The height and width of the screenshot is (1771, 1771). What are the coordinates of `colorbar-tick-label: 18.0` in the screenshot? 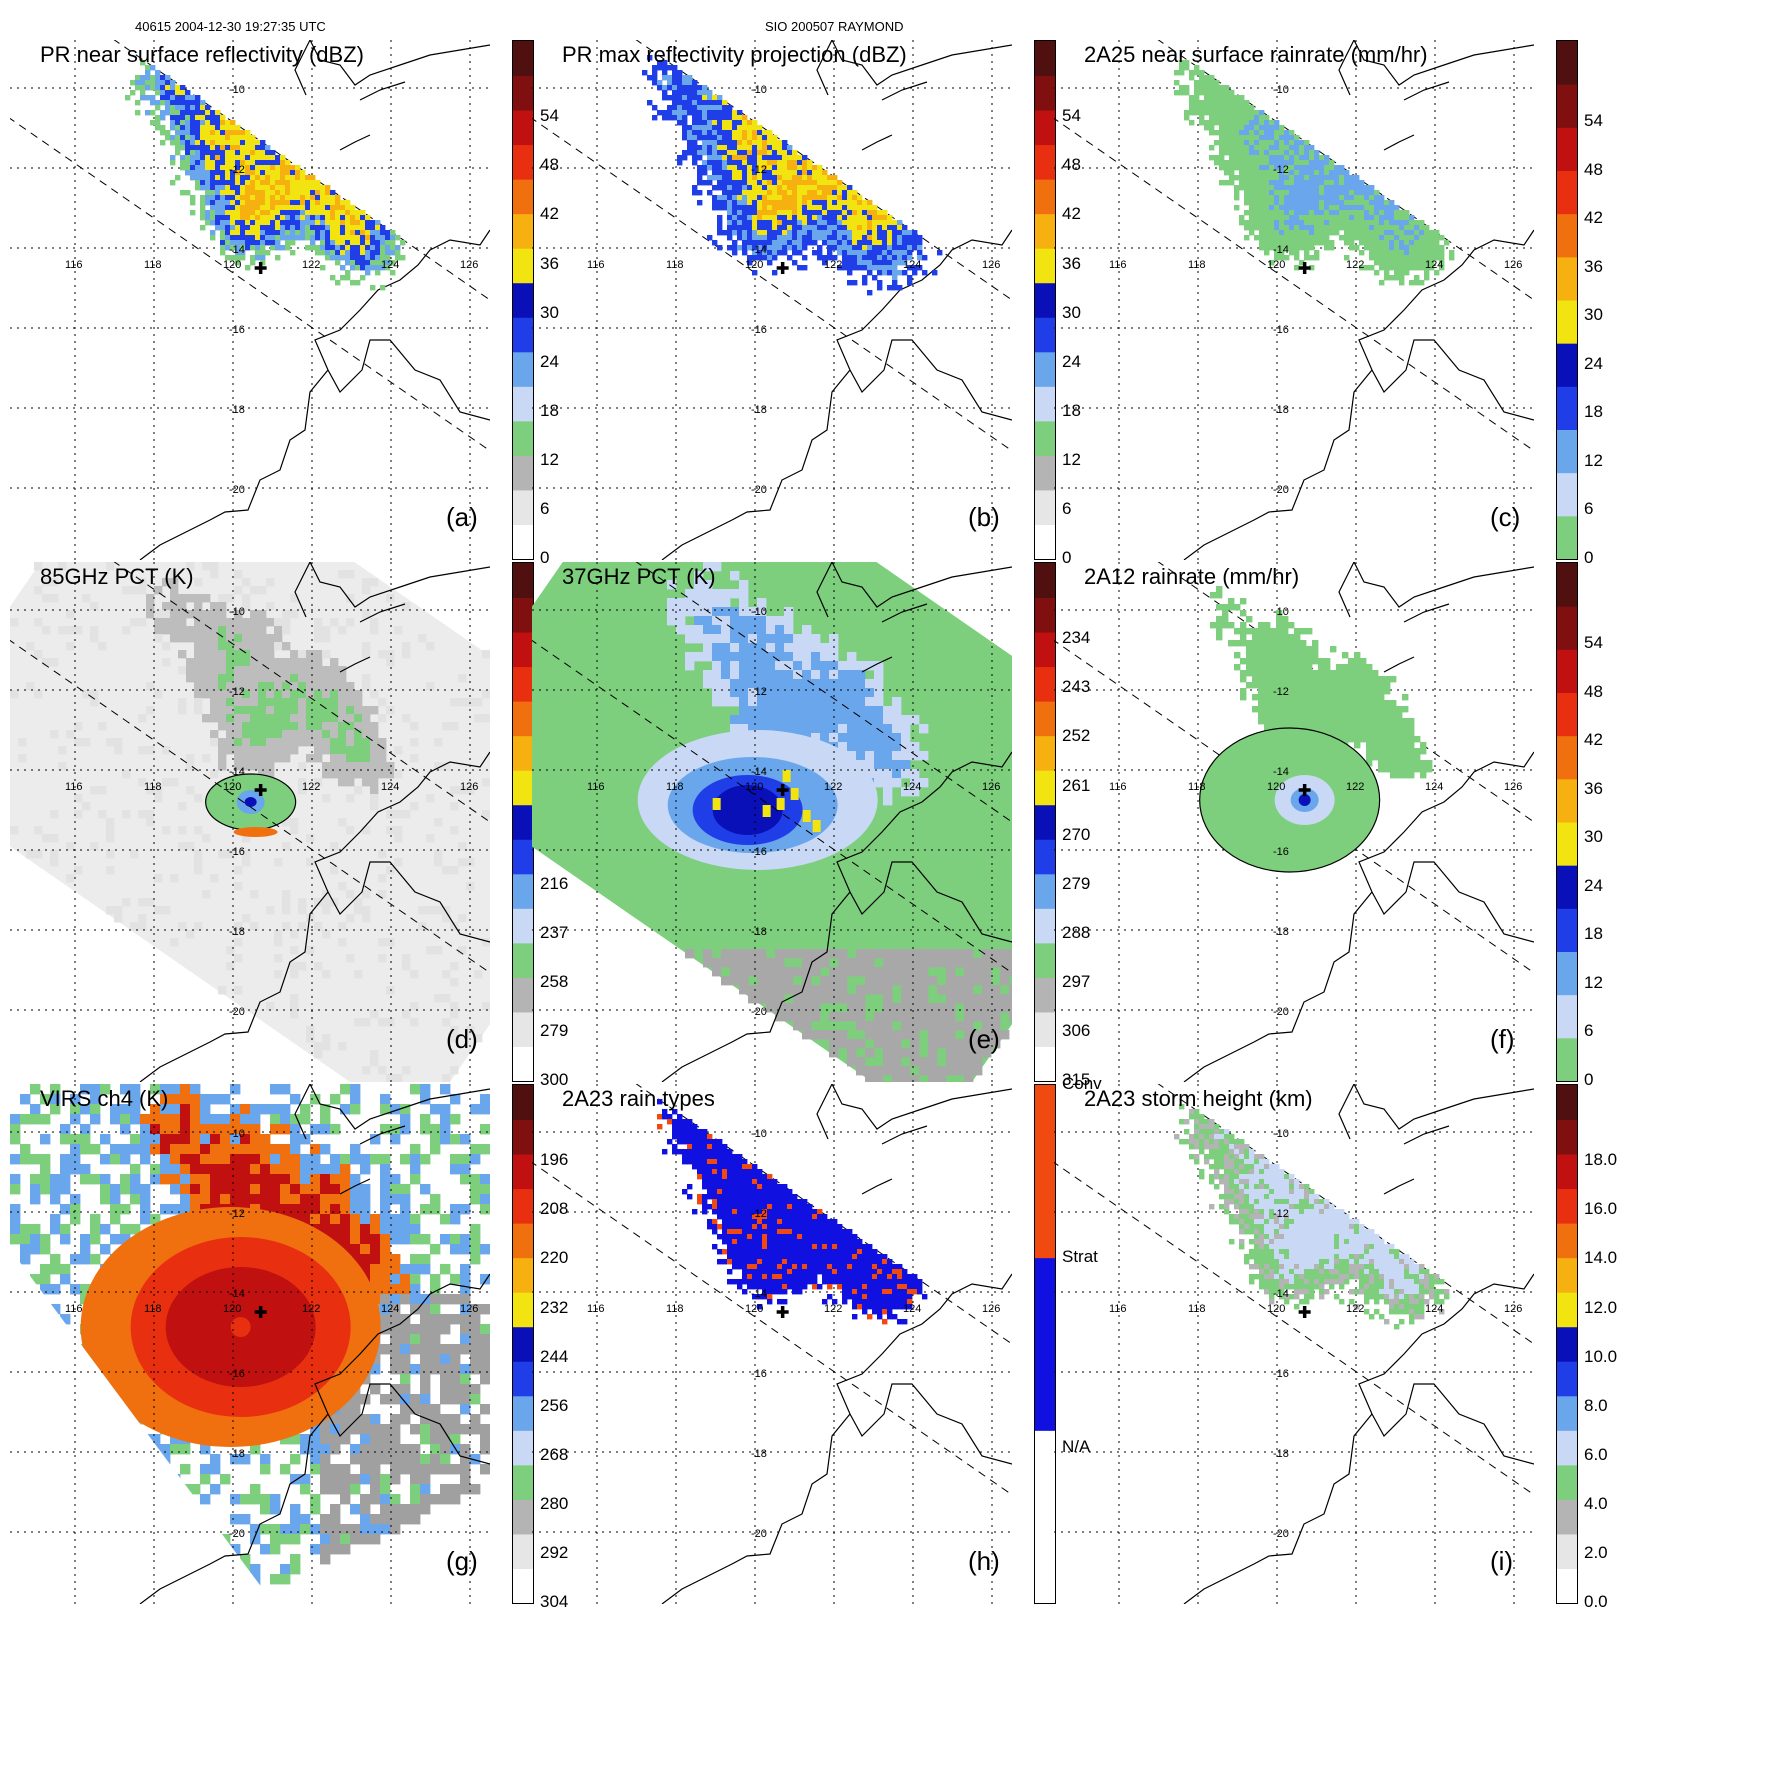 It's located at (1601, 1160).